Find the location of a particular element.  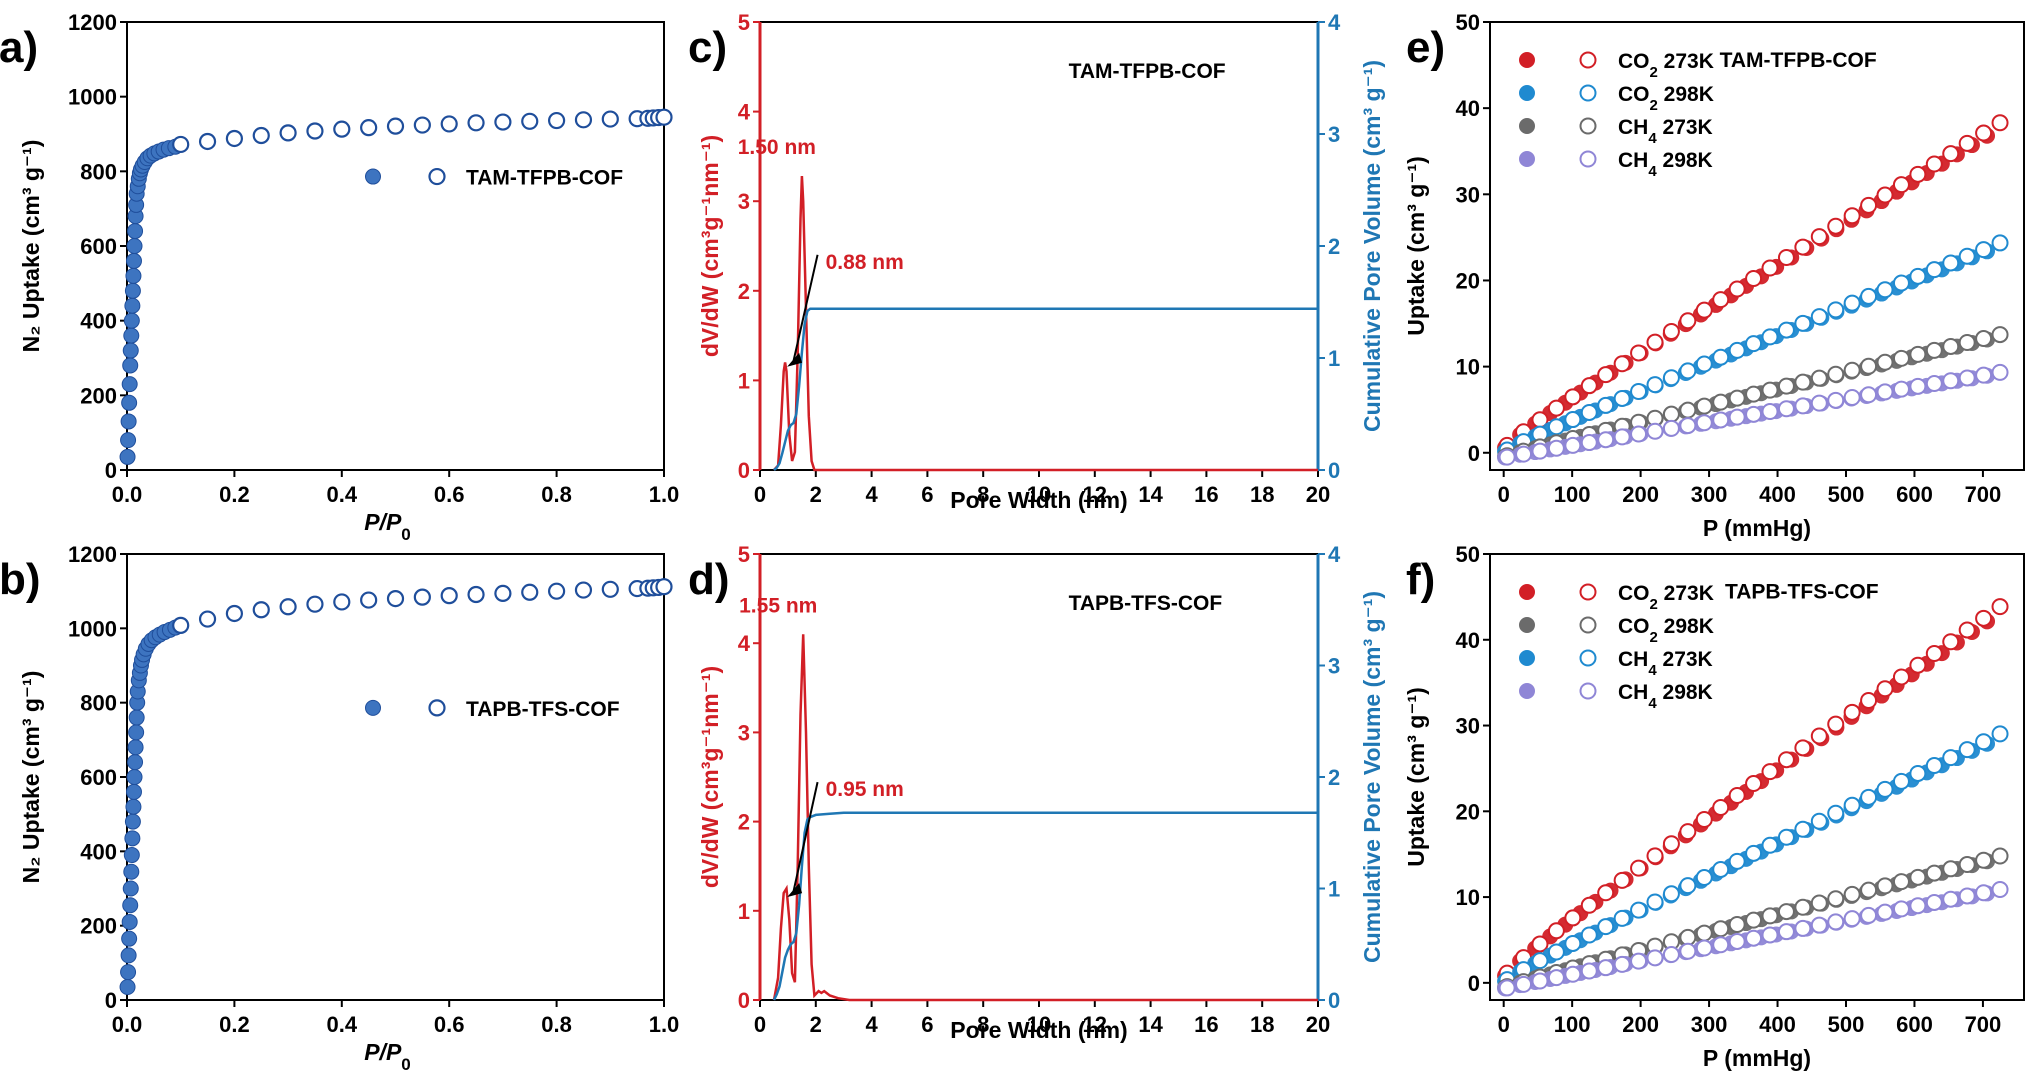

annotation-arrowhead is located at coordinates (795, 890).